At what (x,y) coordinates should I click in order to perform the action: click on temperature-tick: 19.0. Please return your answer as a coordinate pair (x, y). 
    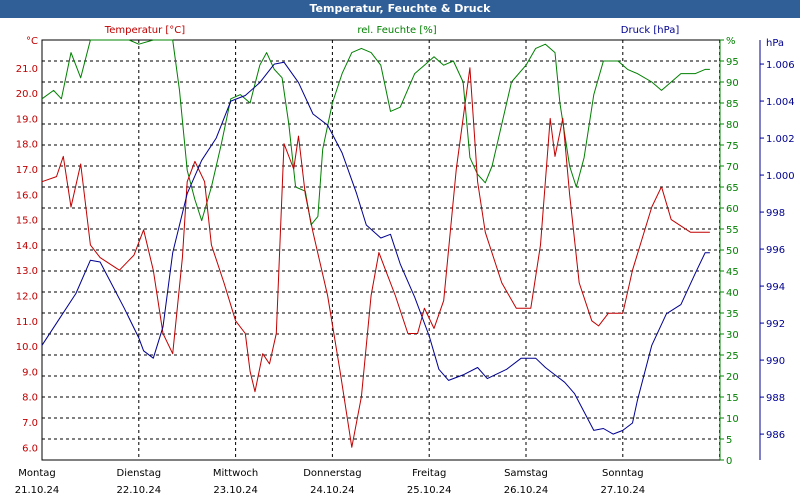
    Looking at the image, I should click on (27, 119).